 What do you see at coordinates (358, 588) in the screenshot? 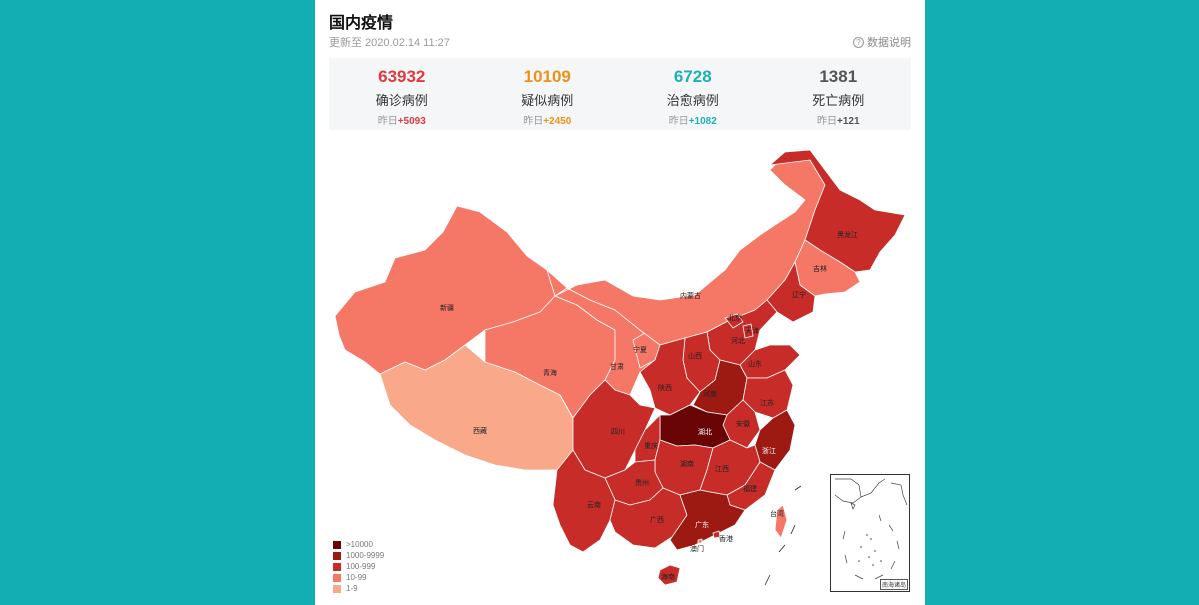
I see `legend-item: 1-9` at bounding box center [358, 588].